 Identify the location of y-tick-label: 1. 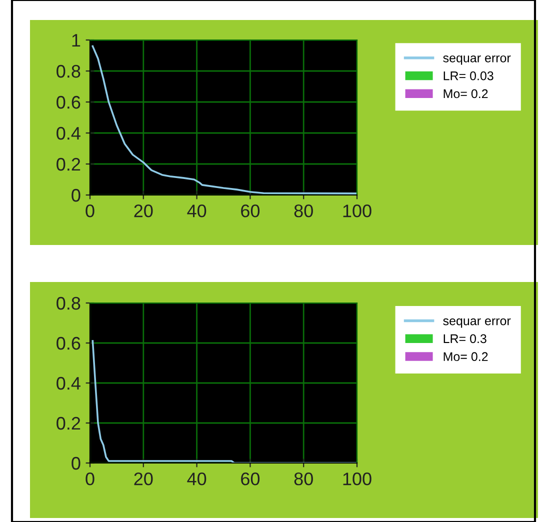
(76, 40).